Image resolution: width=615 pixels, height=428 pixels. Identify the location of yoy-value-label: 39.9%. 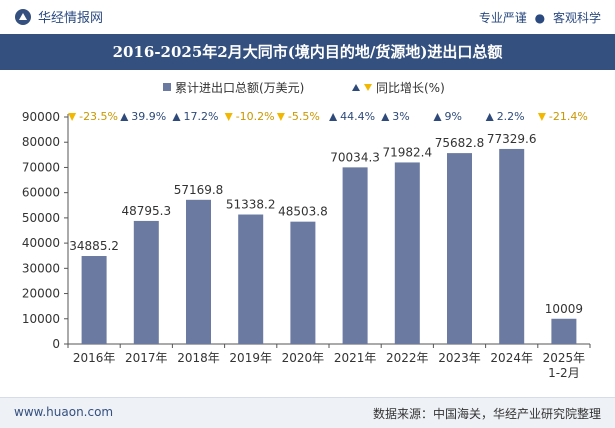
(148, 116).